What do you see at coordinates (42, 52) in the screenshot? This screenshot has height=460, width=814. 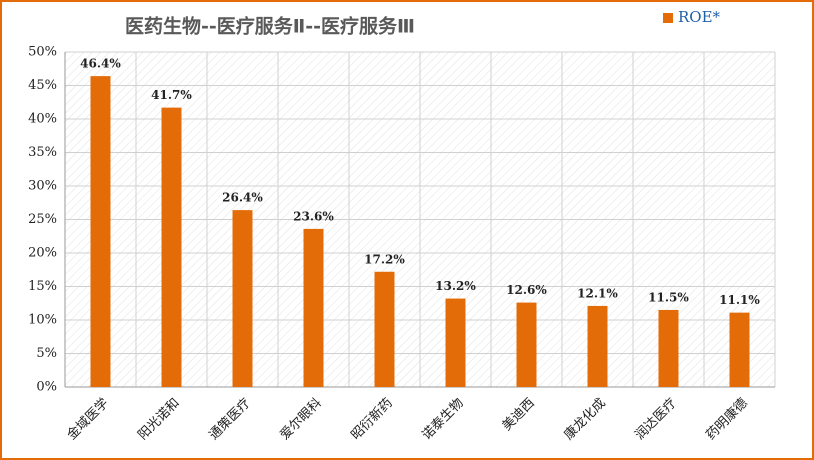 I see `y-tick-label: 50%` at bounding box center [42, 52].